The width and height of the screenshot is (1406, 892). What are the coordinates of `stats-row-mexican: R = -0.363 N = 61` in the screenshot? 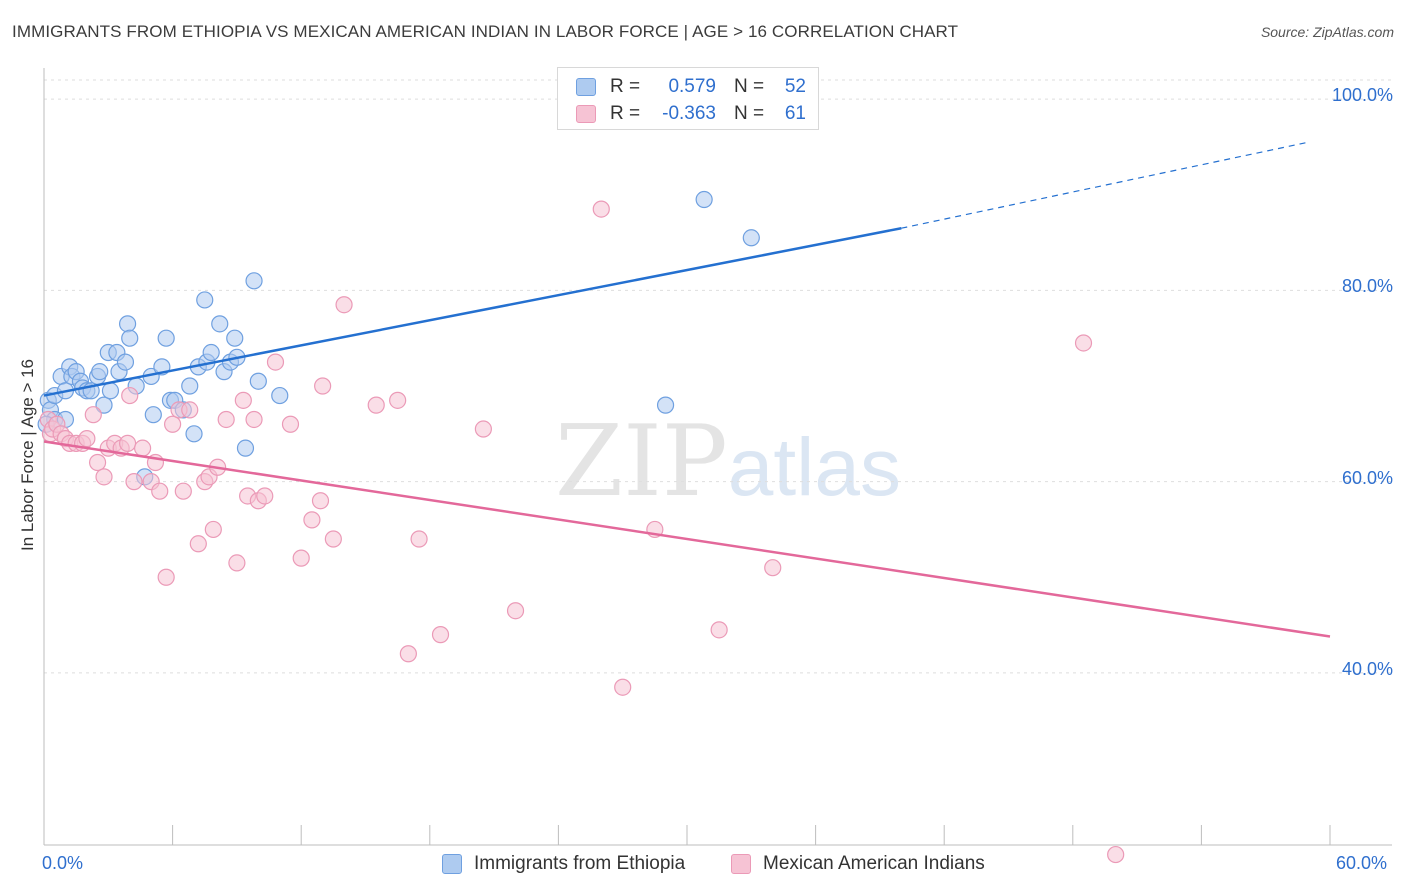 It's located at (691, 114).